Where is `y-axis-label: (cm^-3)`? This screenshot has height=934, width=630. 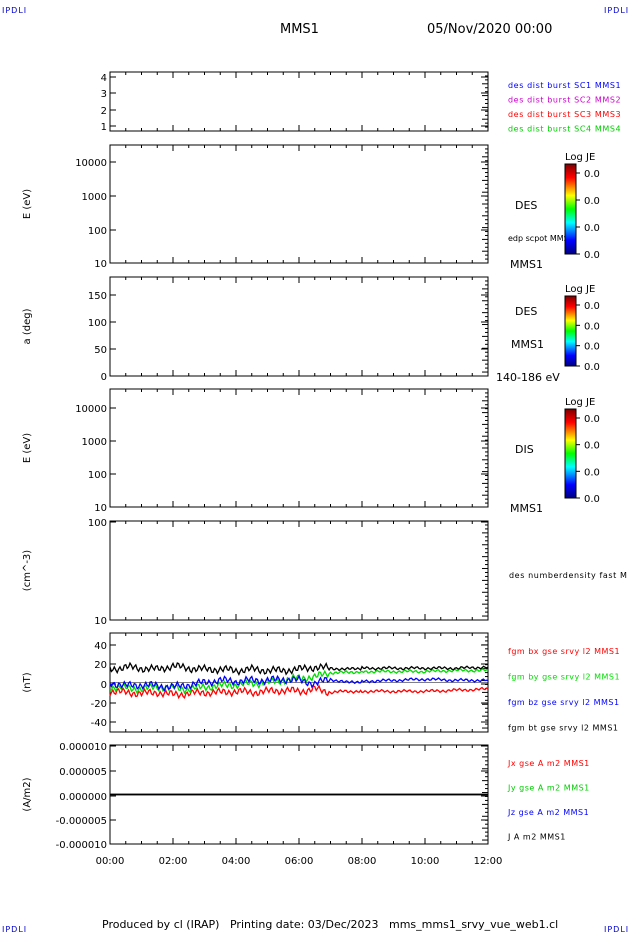 y-axis-label: (cm^-3) is located at coordinates (27, 570).